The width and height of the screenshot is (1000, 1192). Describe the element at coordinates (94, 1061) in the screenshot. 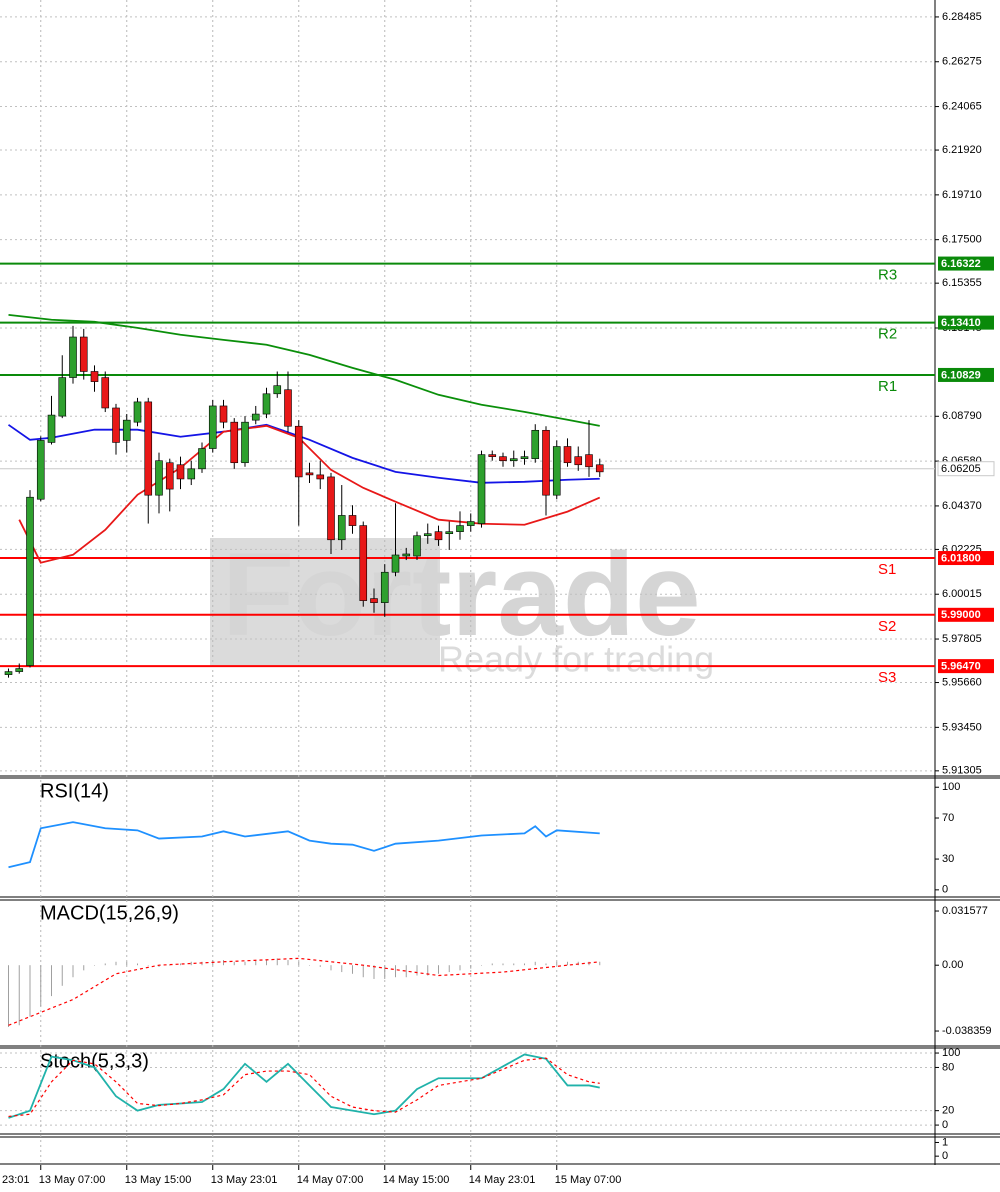

I see `panel-title: Stoch(5,3,3)` at that location.